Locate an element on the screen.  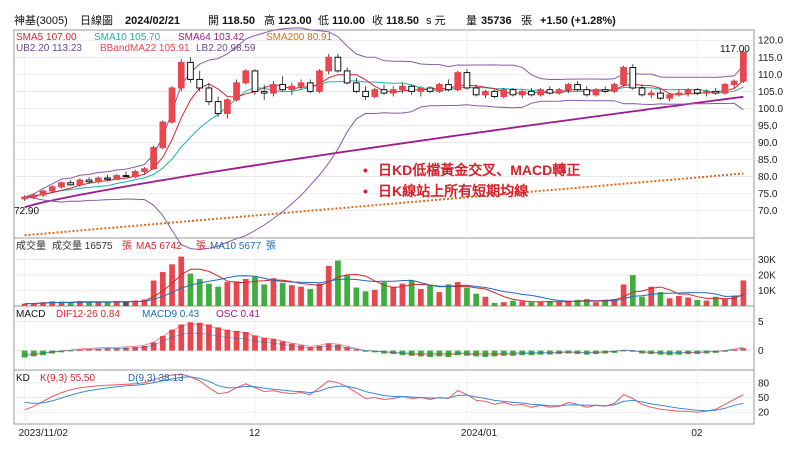
volume-tick-label: 30K is located at coordinates (767, 260).